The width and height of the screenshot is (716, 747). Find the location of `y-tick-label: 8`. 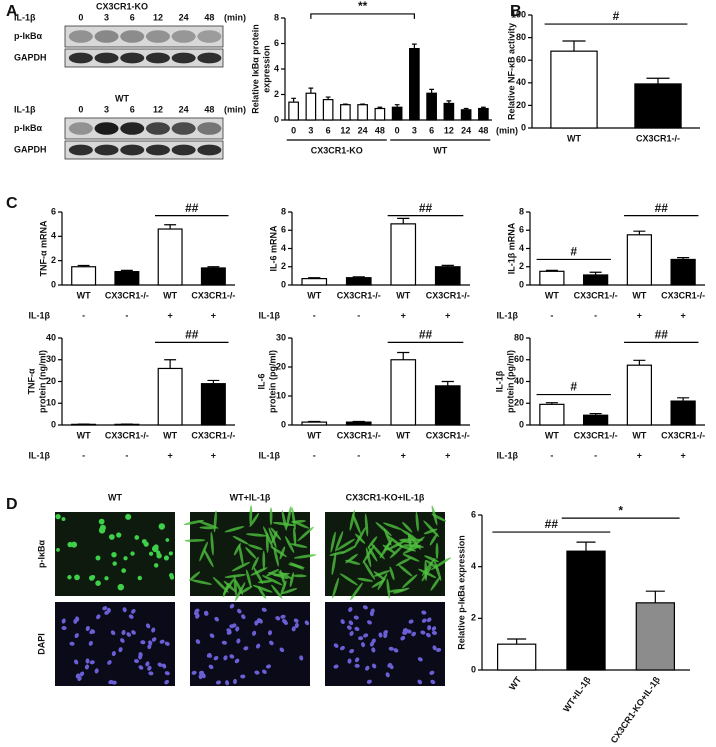

y-tick-label: 8 is located at coordinates (521, 211).